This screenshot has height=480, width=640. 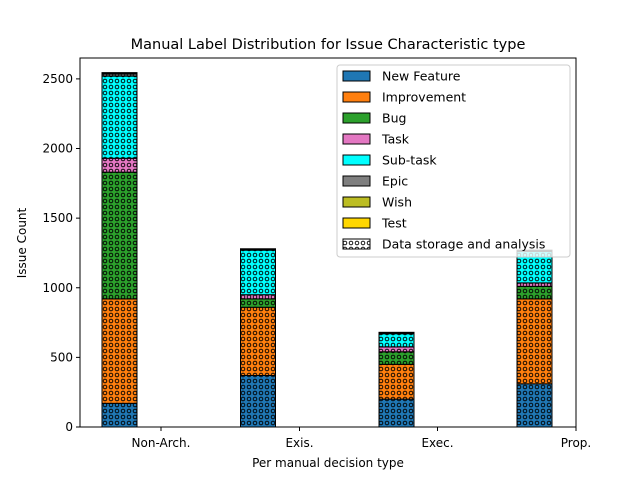 I want to click on y-tick-label: 500, so click(x=61, y=357).